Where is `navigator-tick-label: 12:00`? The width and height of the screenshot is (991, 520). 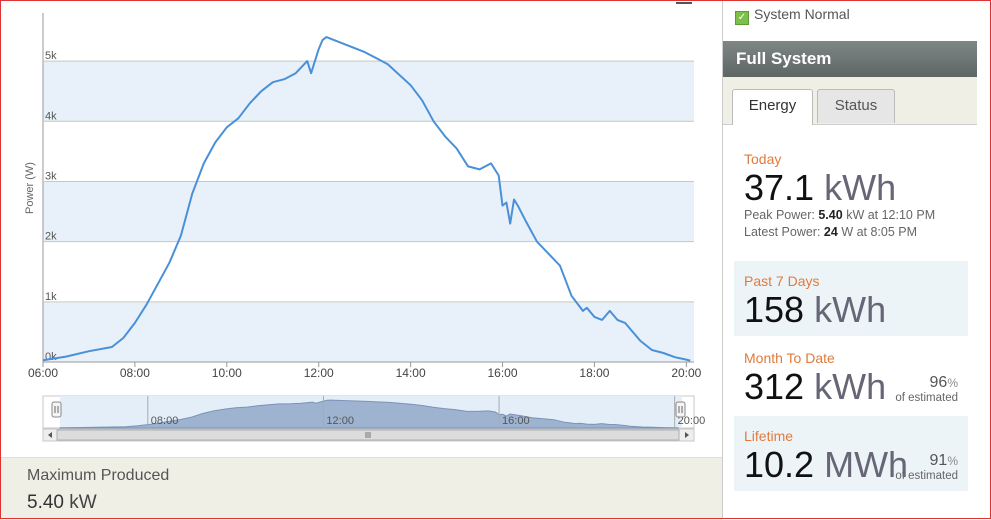 navigator-tick-label: 12:00 is located at coordinates (340, 421).